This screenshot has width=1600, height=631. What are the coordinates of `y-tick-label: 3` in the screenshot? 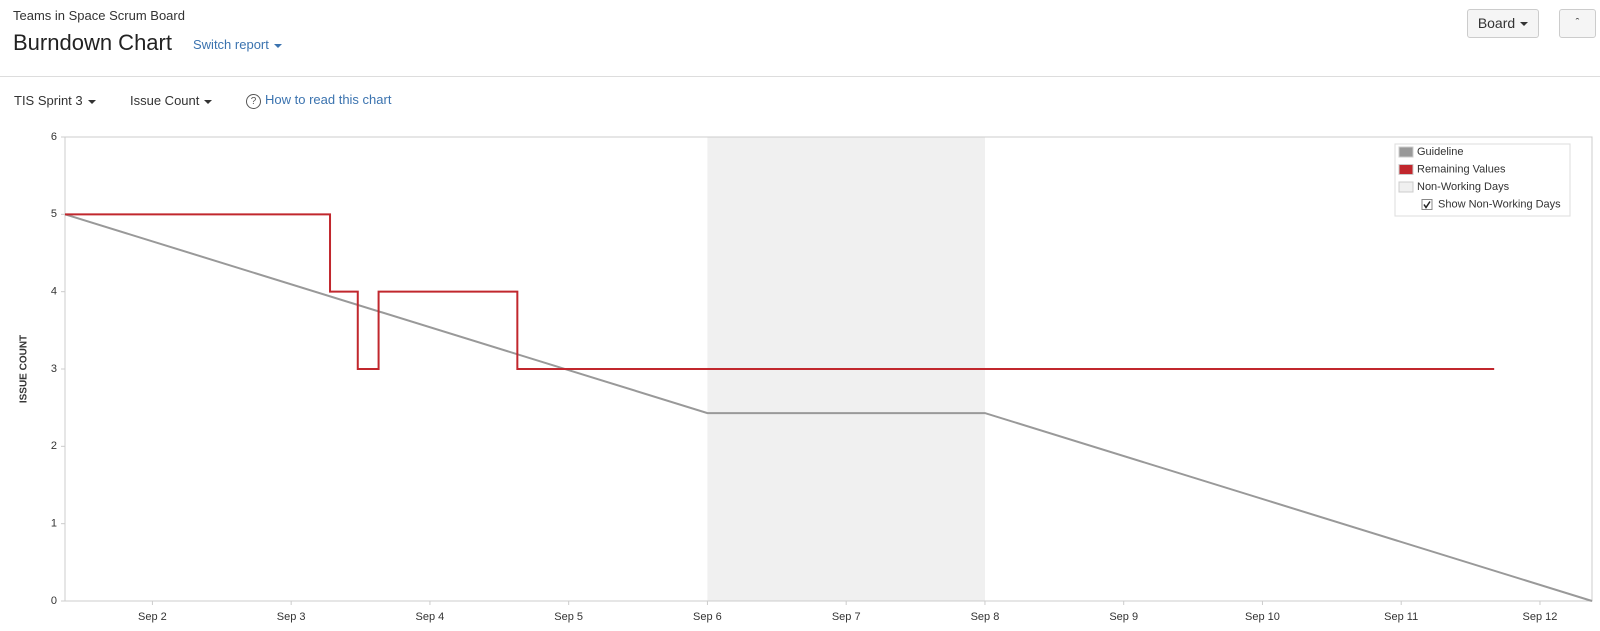 It's located at (54, 369).